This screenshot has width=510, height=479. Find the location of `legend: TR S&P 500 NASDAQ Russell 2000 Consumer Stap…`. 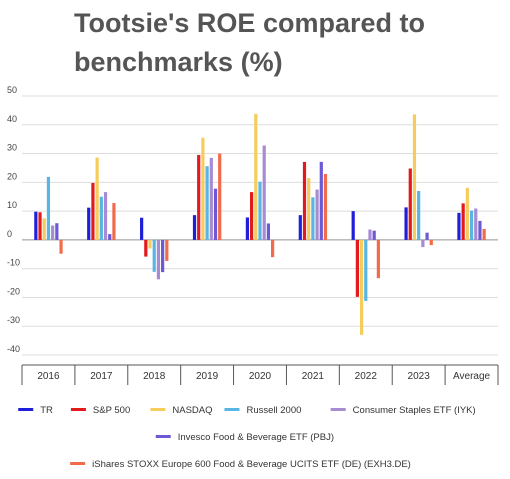

legend: TR S&P 500 NASDAQ Russell 2000 Consumer Stap… is located at coordinates (247, 437).